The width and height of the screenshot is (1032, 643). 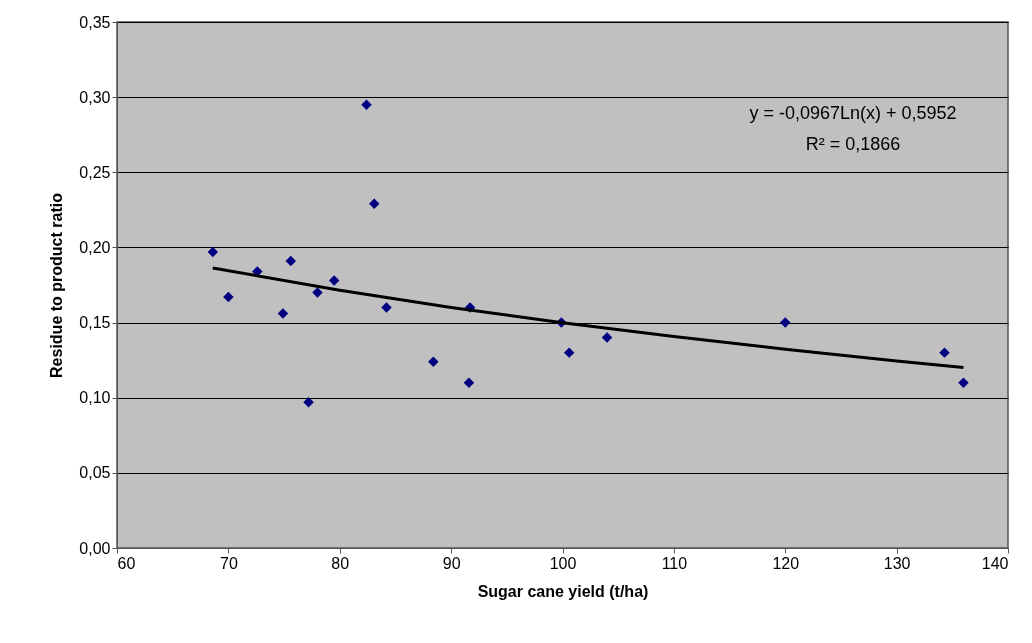 I want to click on y-axis-title: Residue to product ratio, so click(x=57, y=285).